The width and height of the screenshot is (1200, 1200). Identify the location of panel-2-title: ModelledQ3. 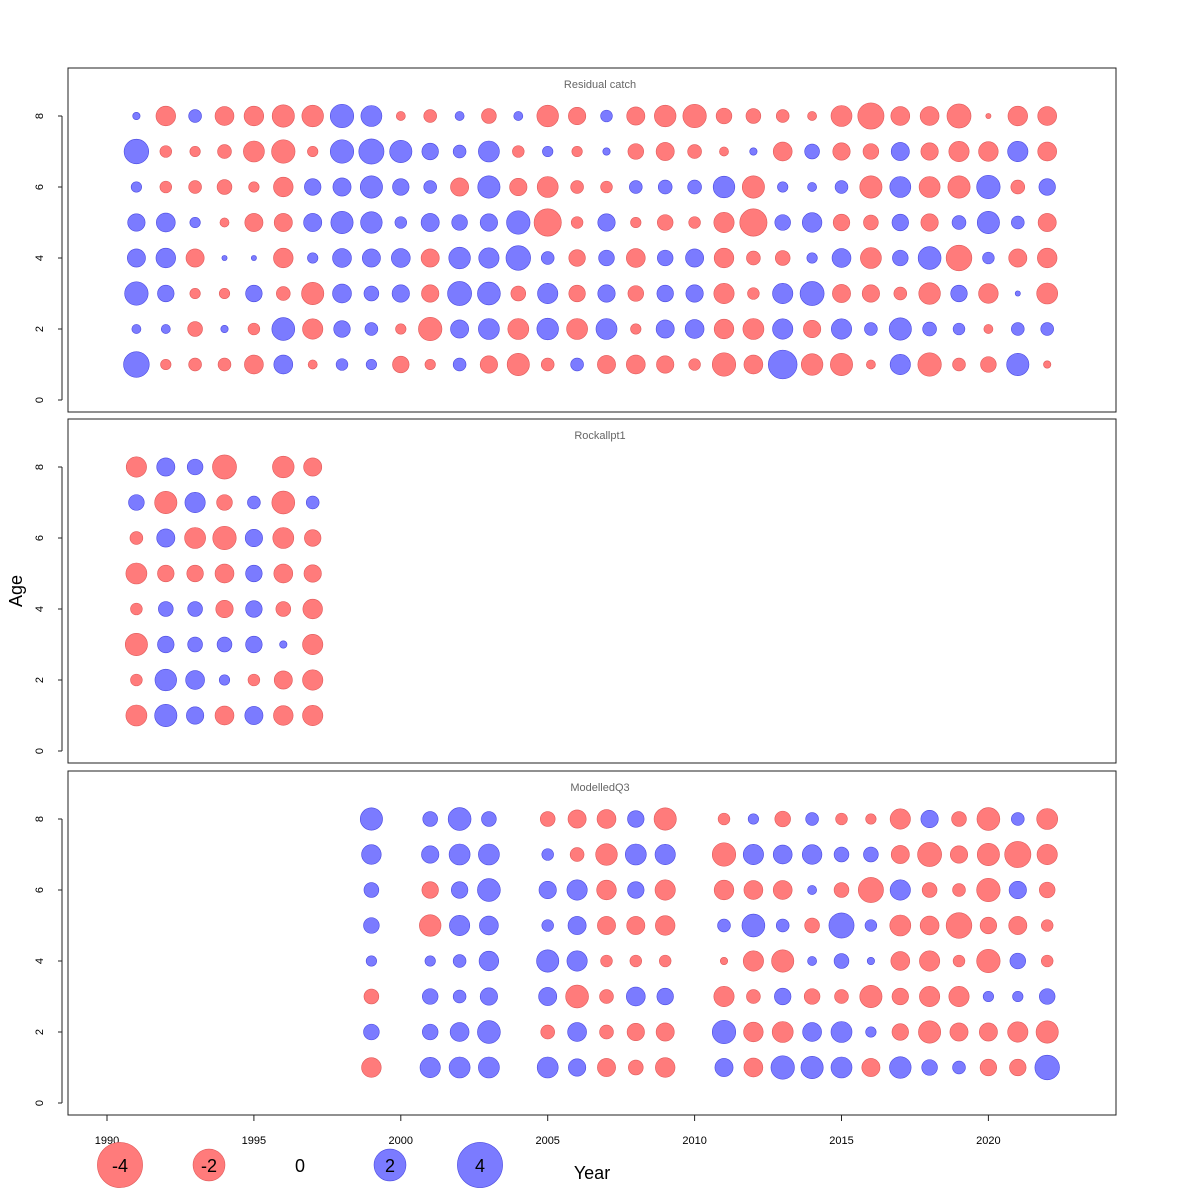
(599, 788).